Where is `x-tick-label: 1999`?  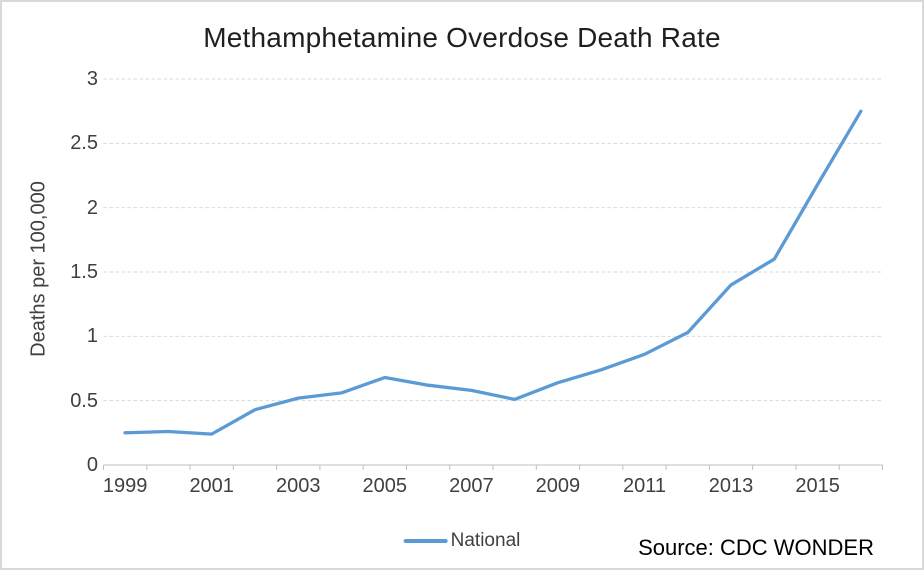 x-tick-label: 1999 is located at coordinates (125, 486).